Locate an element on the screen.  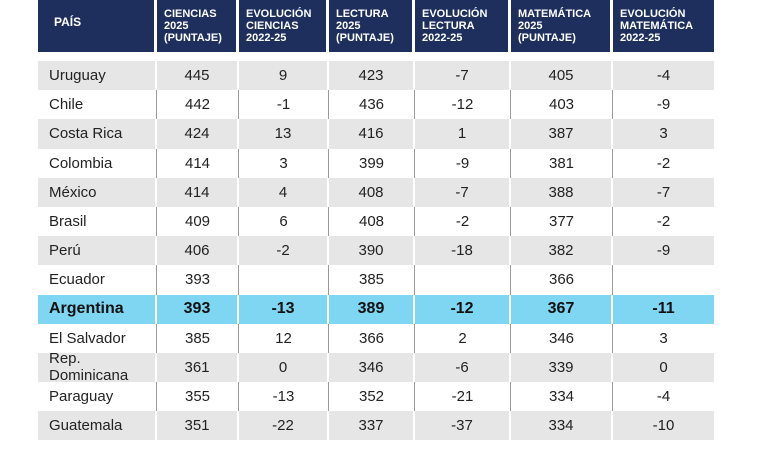
country-cell: Rep. Dominicana is located at coordinates (97, 367).